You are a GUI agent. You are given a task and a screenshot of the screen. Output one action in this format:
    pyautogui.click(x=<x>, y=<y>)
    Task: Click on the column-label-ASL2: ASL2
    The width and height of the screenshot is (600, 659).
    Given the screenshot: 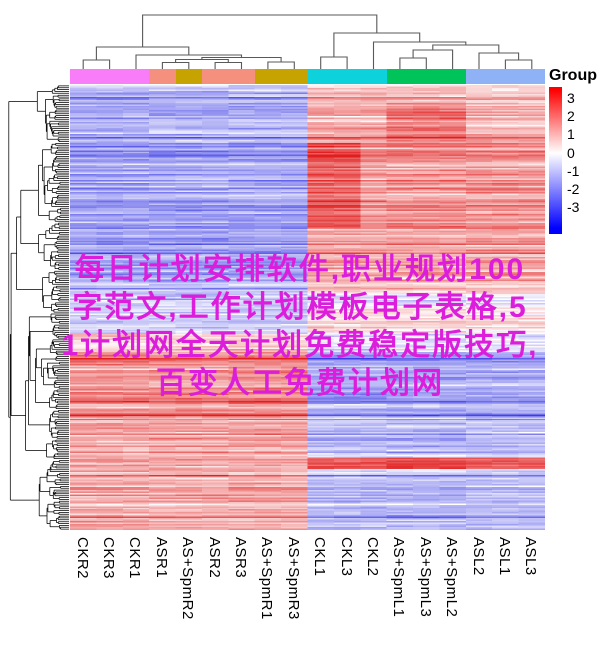 What is the action you would take?
    pyautogui.click(x=478, y=556)
    